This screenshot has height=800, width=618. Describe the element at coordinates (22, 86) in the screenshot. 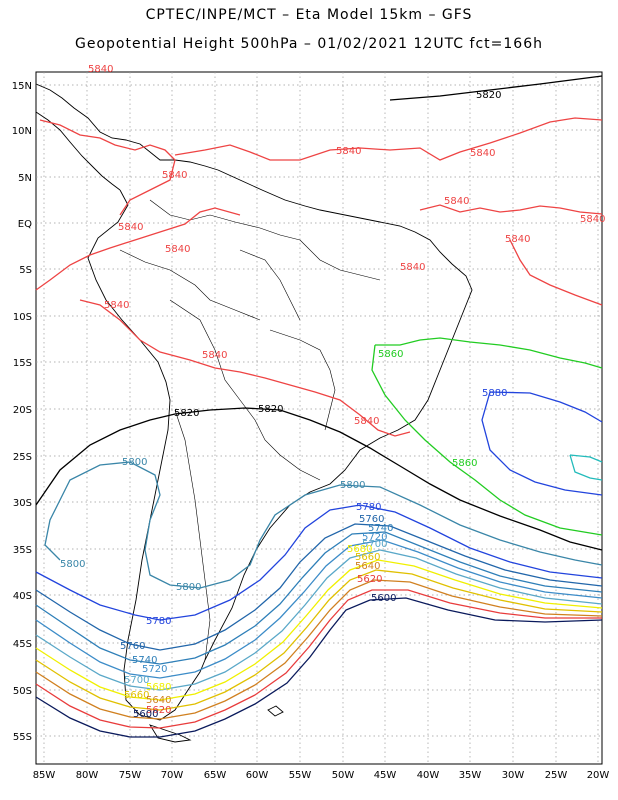

I see `lat-tick-label: 15N` at that location.